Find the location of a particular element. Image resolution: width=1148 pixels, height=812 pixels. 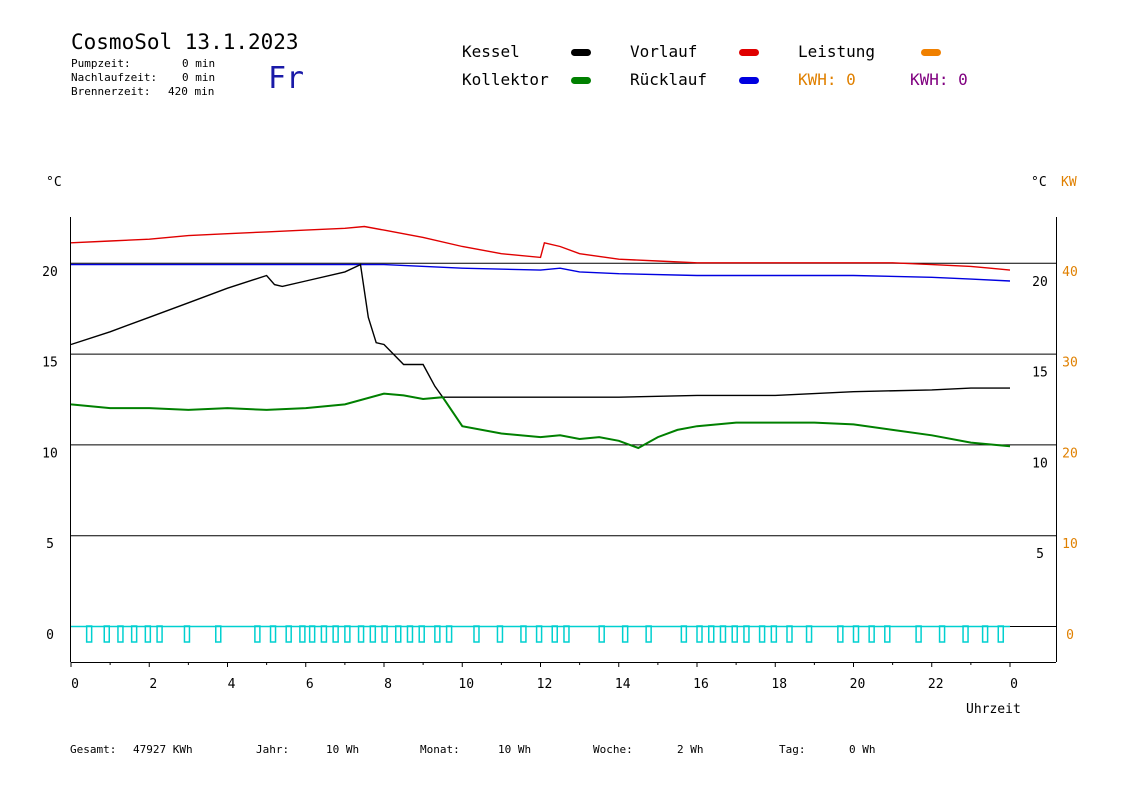

right-c-tick-label-5: 5 is located at coordinates (1040, 554).